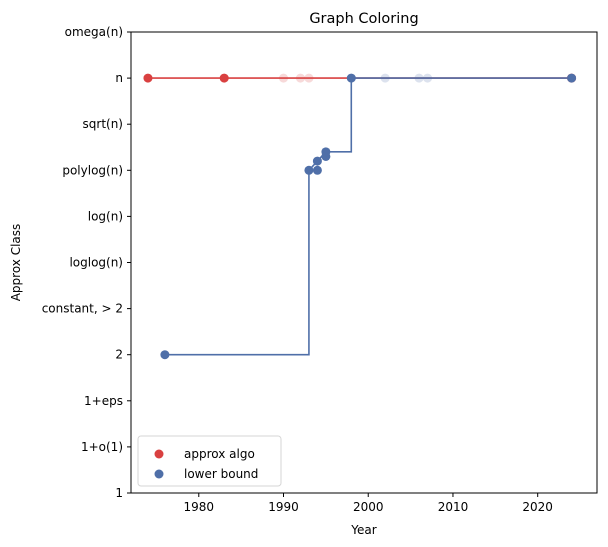 Image resolution: width=608 pixels, height=547 pixels. I want to click on legend-marker-approx-algo, so click(159, 454).